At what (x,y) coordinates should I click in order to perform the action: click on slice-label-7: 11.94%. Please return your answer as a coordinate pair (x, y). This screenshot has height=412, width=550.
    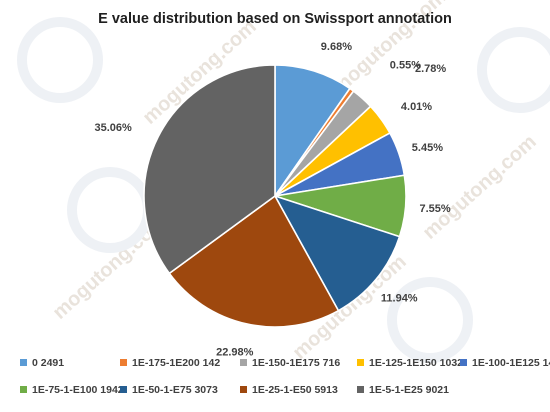
    Looking at the image, I should click on (399, 299).